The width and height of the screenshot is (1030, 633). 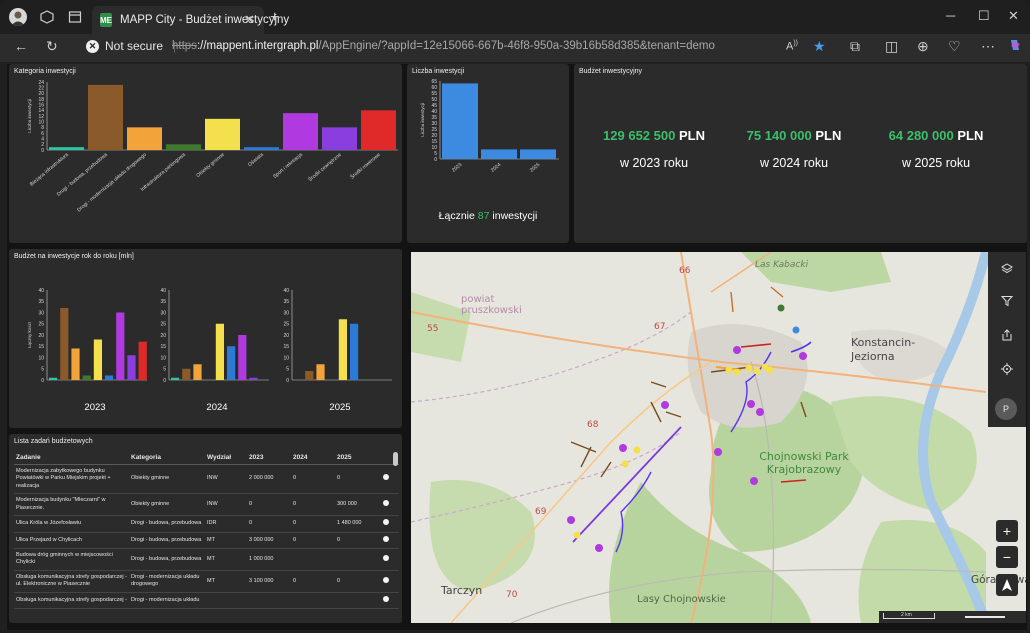 I want to click on compass-button, so click(x=1007, y=585).